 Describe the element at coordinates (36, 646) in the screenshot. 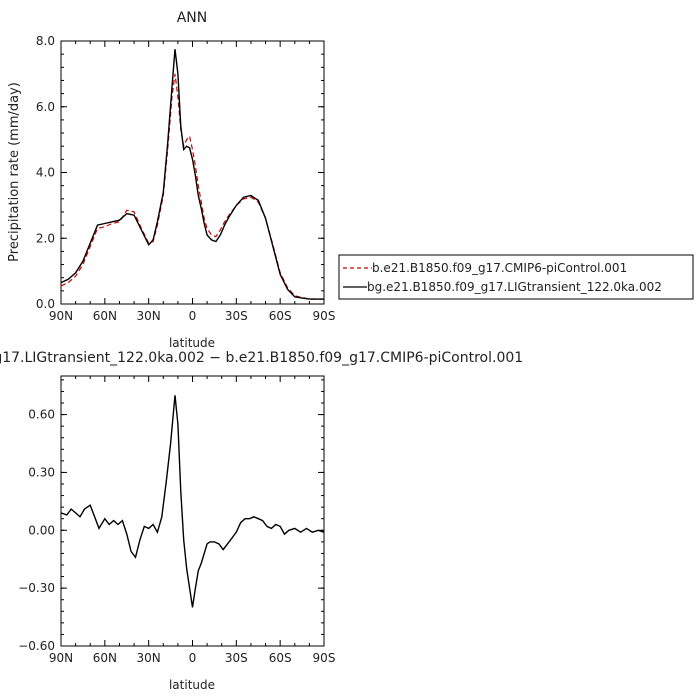

I see `bottom-ytick-label: −0.60` at that location.